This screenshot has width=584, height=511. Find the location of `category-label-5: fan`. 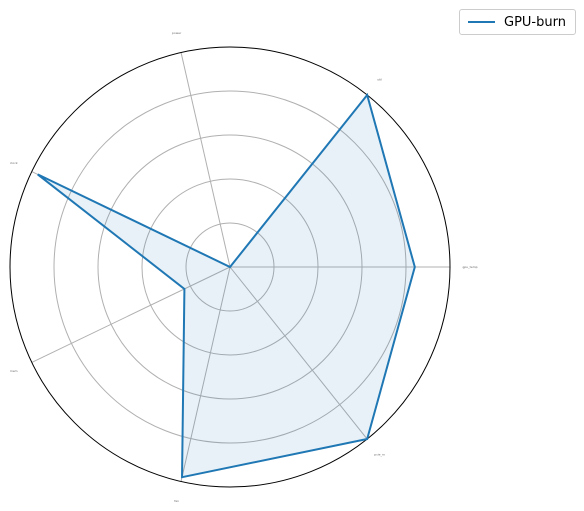

category-label-5: fan is located at coordinates (176, 501).